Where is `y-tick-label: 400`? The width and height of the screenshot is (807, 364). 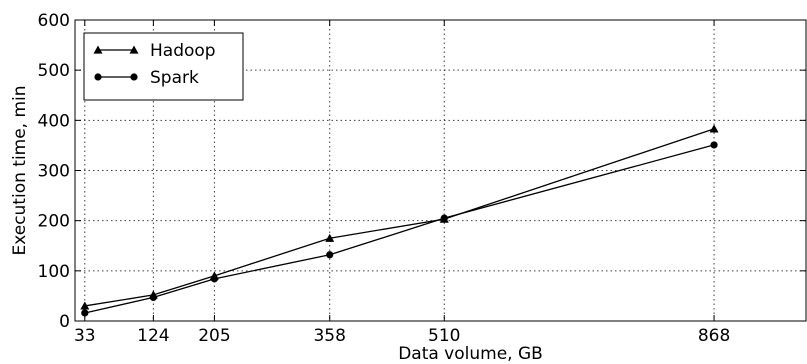
y-tick-label: 400 is located at coordinates (54, 121).